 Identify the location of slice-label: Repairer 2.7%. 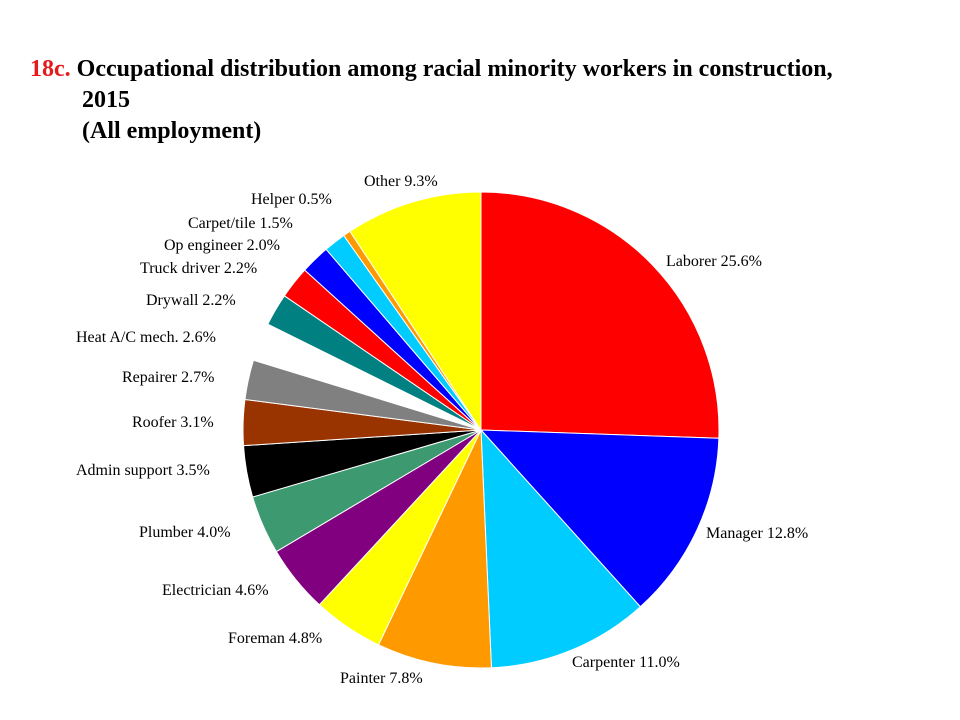
(168, 377).